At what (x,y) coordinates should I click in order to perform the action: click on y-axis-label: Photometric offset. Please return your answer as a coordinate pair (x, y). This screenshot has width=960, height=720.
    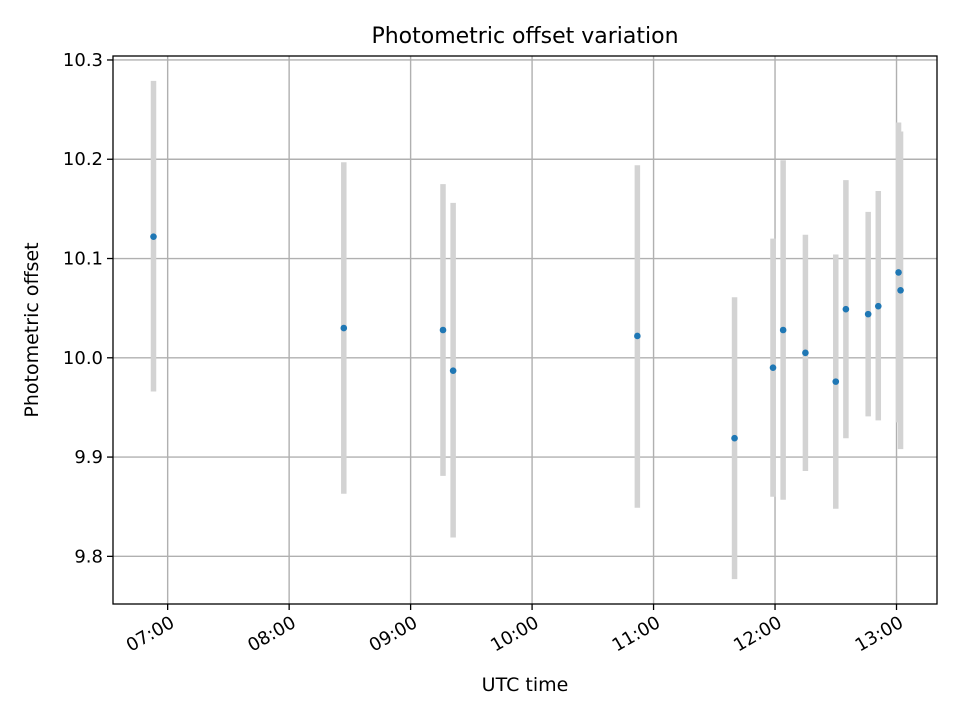
    Looking at the image, I should click on (32, 329).